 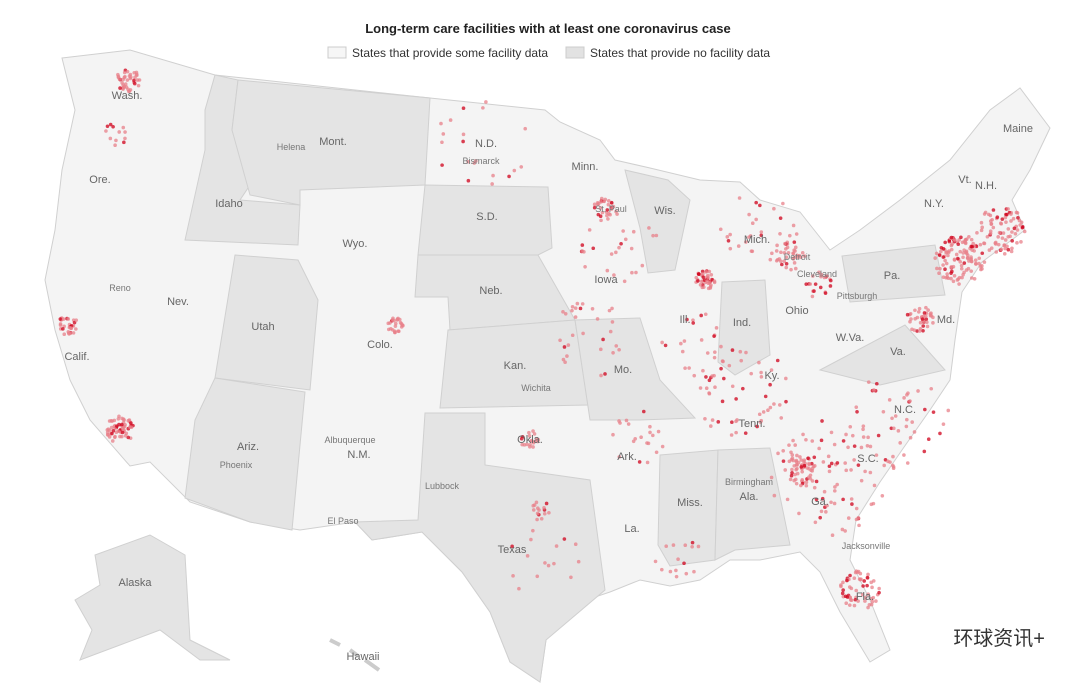 I want to click on city-label: Cleveland, so click(x=817, y=274).